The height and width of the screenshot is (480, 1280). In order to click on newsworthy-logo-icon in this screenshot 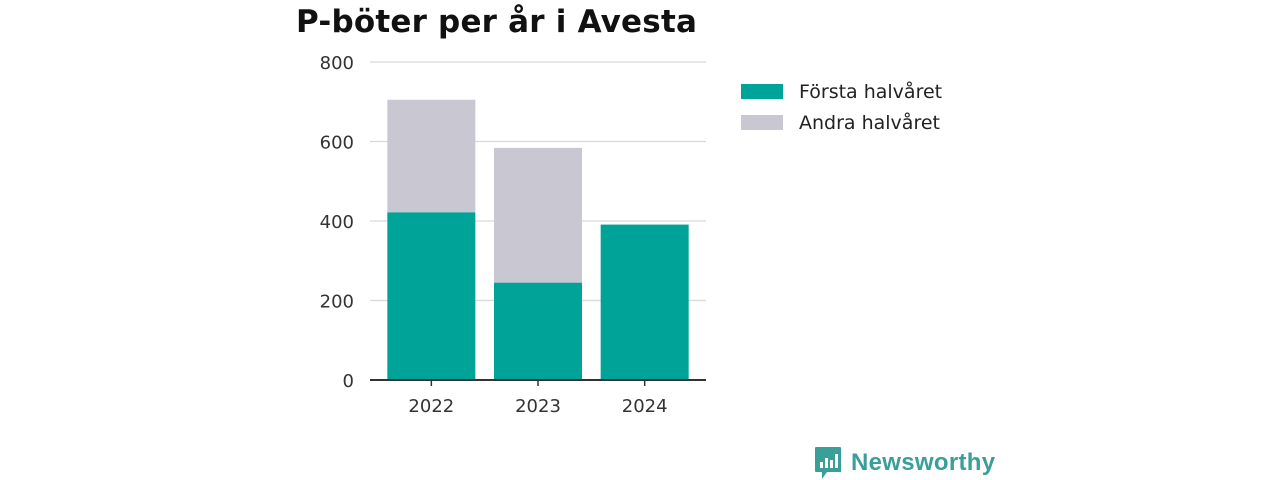, I will do `click(828, 463)`.